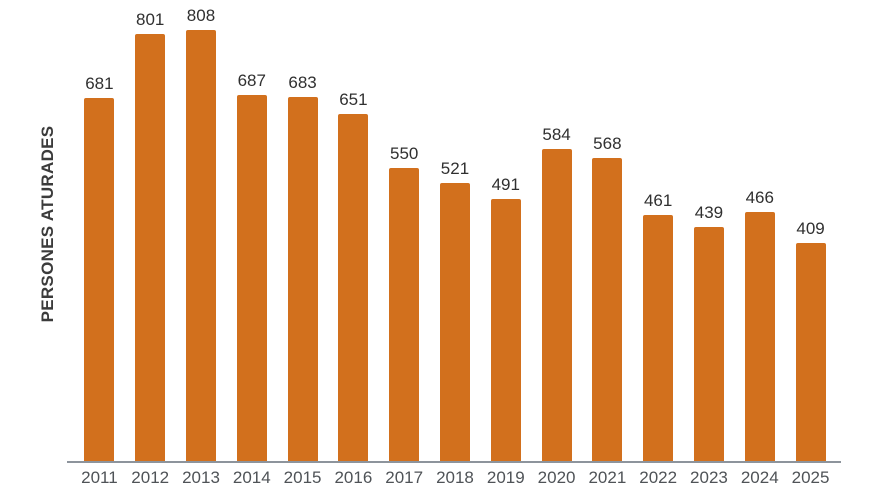  Describe the element at coordinates (201, 477) in the screenshot. I see `x-tick-2013: 2013` at that location.